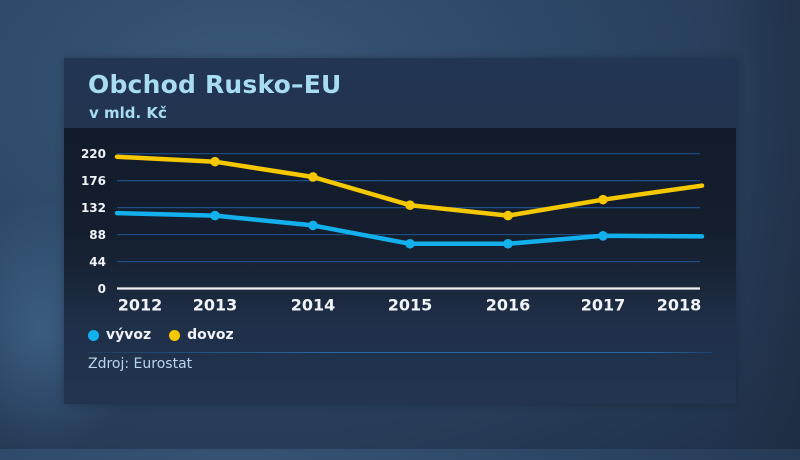 This screenshot has height=460, width=800. Describe the element at coordinates (400, 352) in the screenshot. I see `divider` at that location.